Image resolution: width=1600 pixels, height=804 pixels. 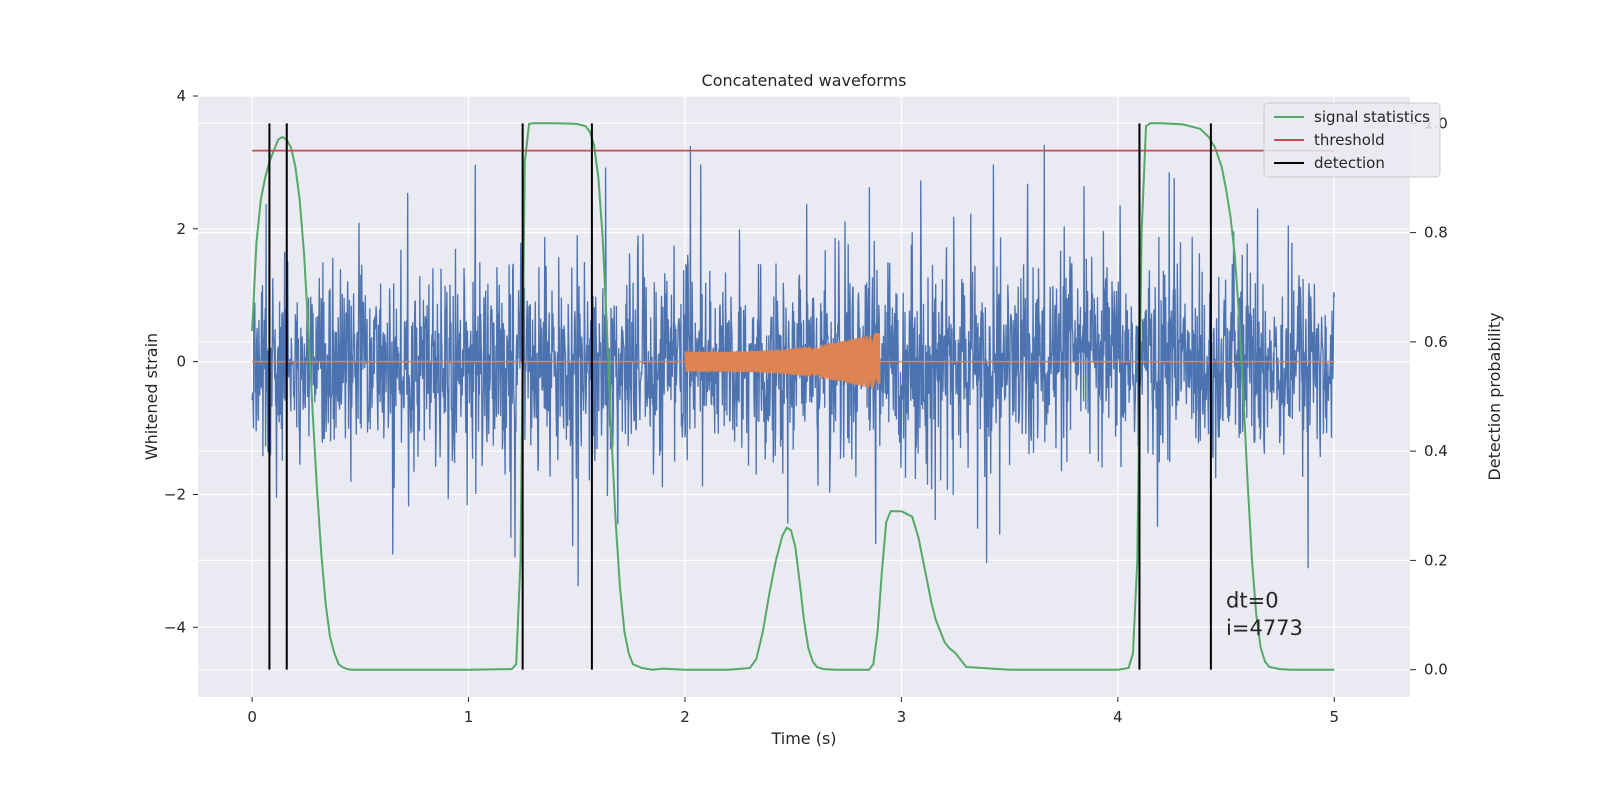 What do you see at coordinates (1436, 670) in the screenshot?
I see `y-right-tick-label: 0.0` at bounding box center [1436, 670].